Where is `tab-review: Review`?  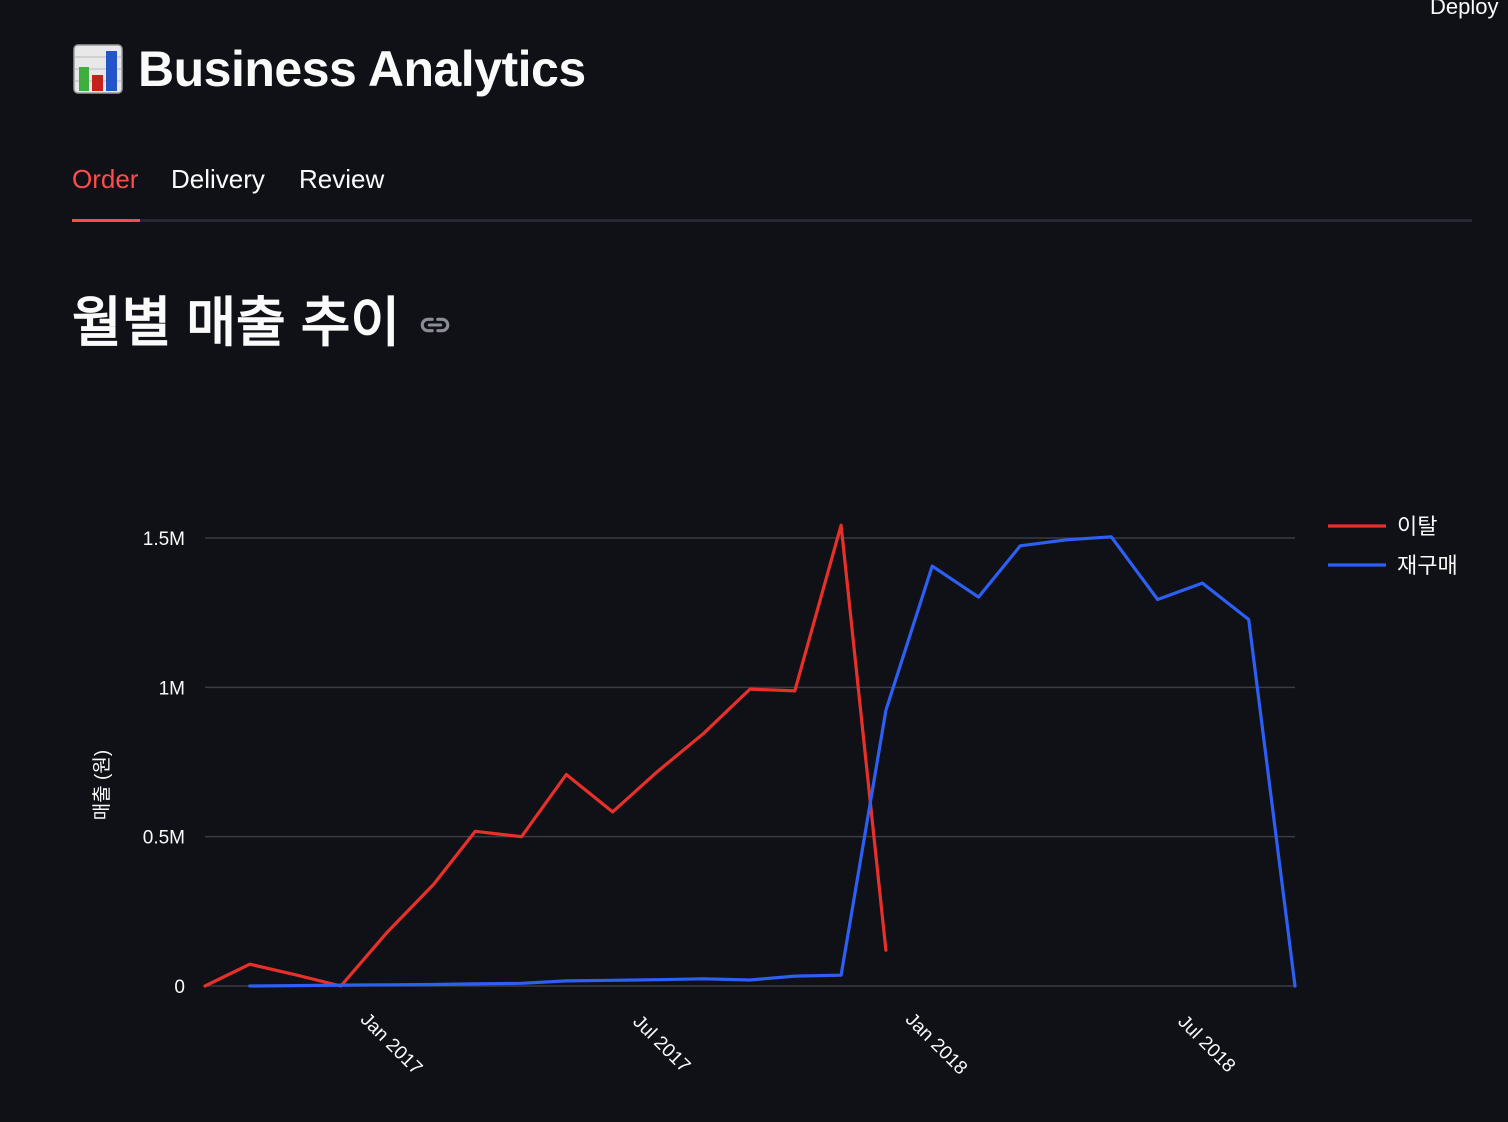 tab-review: Review is located at coordinates (342, 179).